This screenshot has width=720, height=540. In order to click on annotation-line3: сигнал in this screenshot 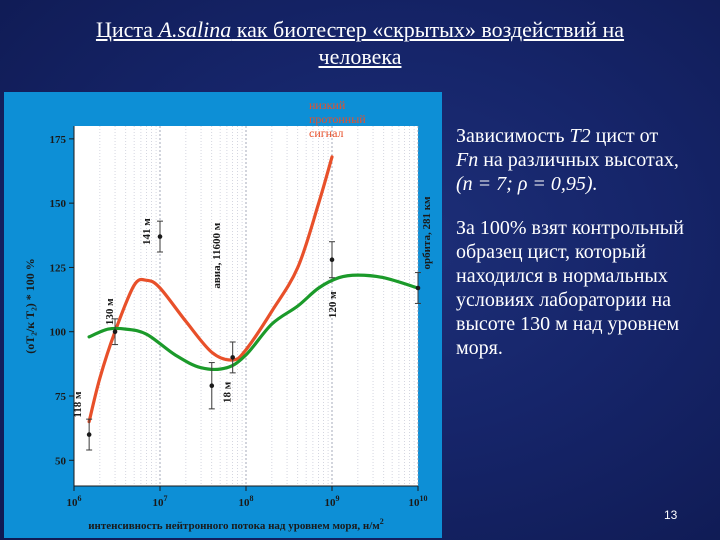, I will do `click(326, 133)`.